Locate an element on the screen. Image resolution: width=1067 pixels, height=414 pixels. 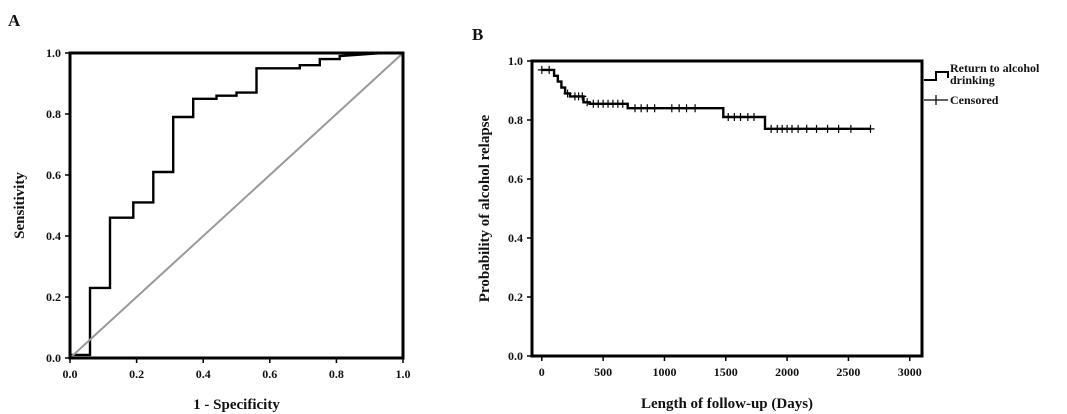
roc-y-axis-label: Sensitivity is located at coordinates (20, 205).